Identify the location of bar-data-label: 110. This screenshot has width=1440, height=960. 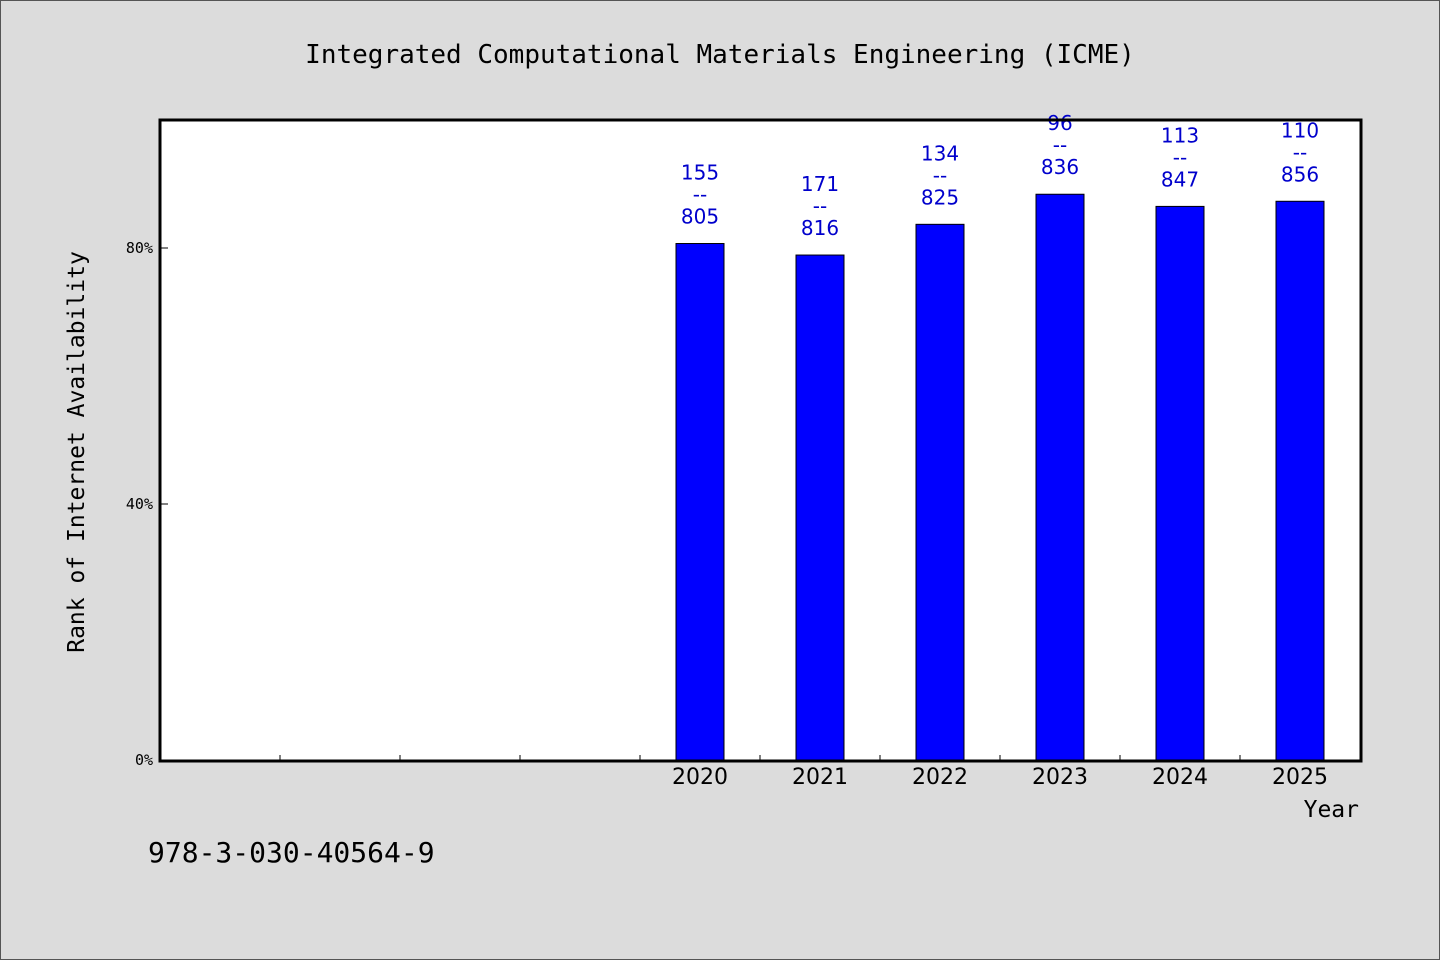
(1300, 130).